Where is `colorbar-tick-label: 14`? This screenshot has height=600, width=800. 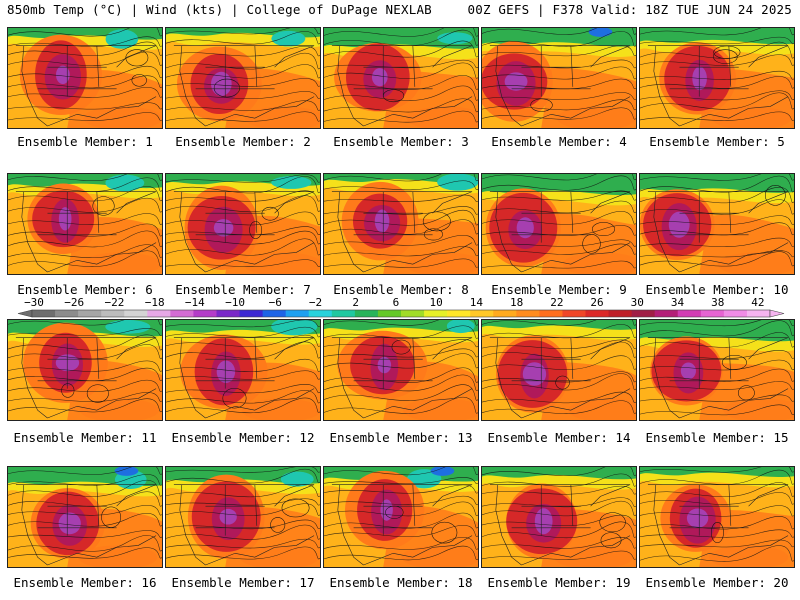 colorbar-tick-label: 14 is located at coordinates (477, 302).